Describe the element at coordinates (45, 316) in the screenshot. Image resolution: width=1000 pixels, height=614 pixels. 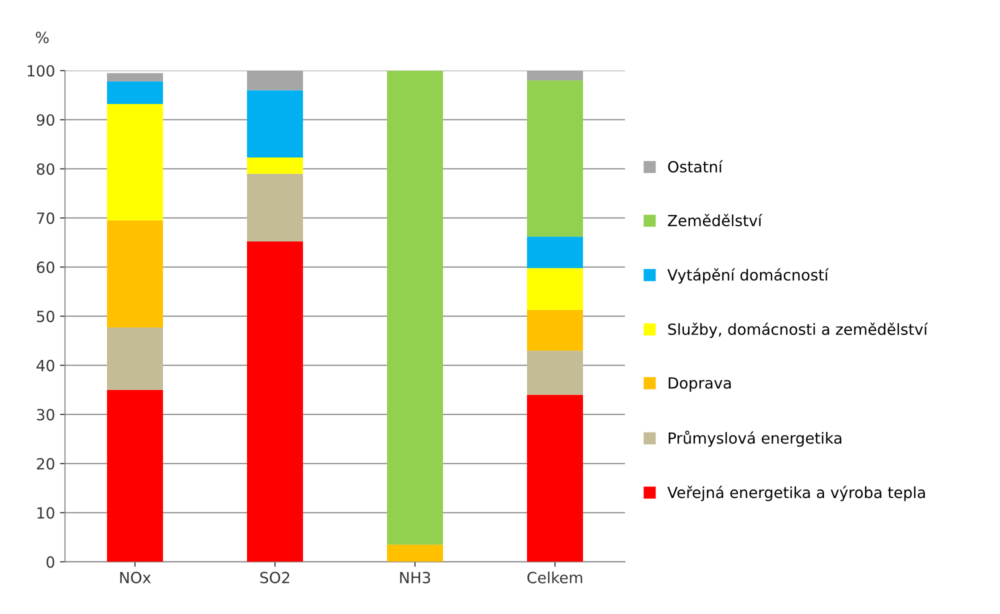
I see `y-tick-label: 50` at that location.